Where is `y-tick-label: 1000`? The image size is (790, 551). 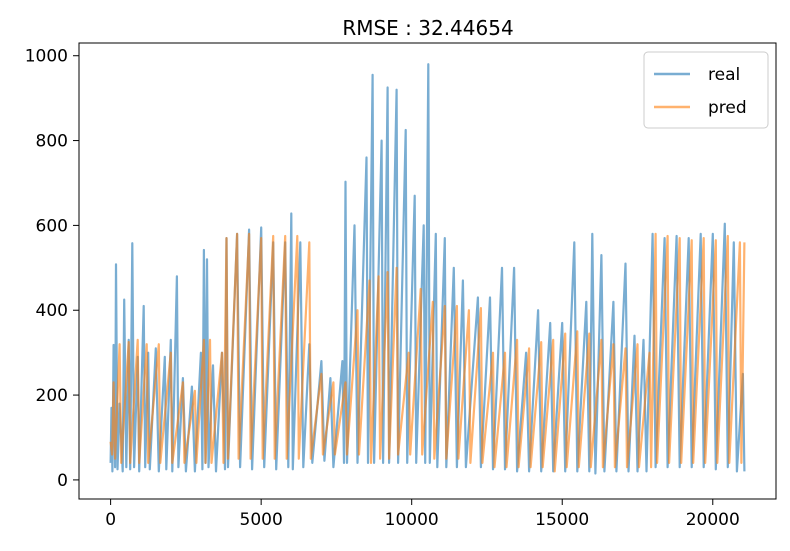
y-tick-label: 1000 is located at coordinates (46, 57).